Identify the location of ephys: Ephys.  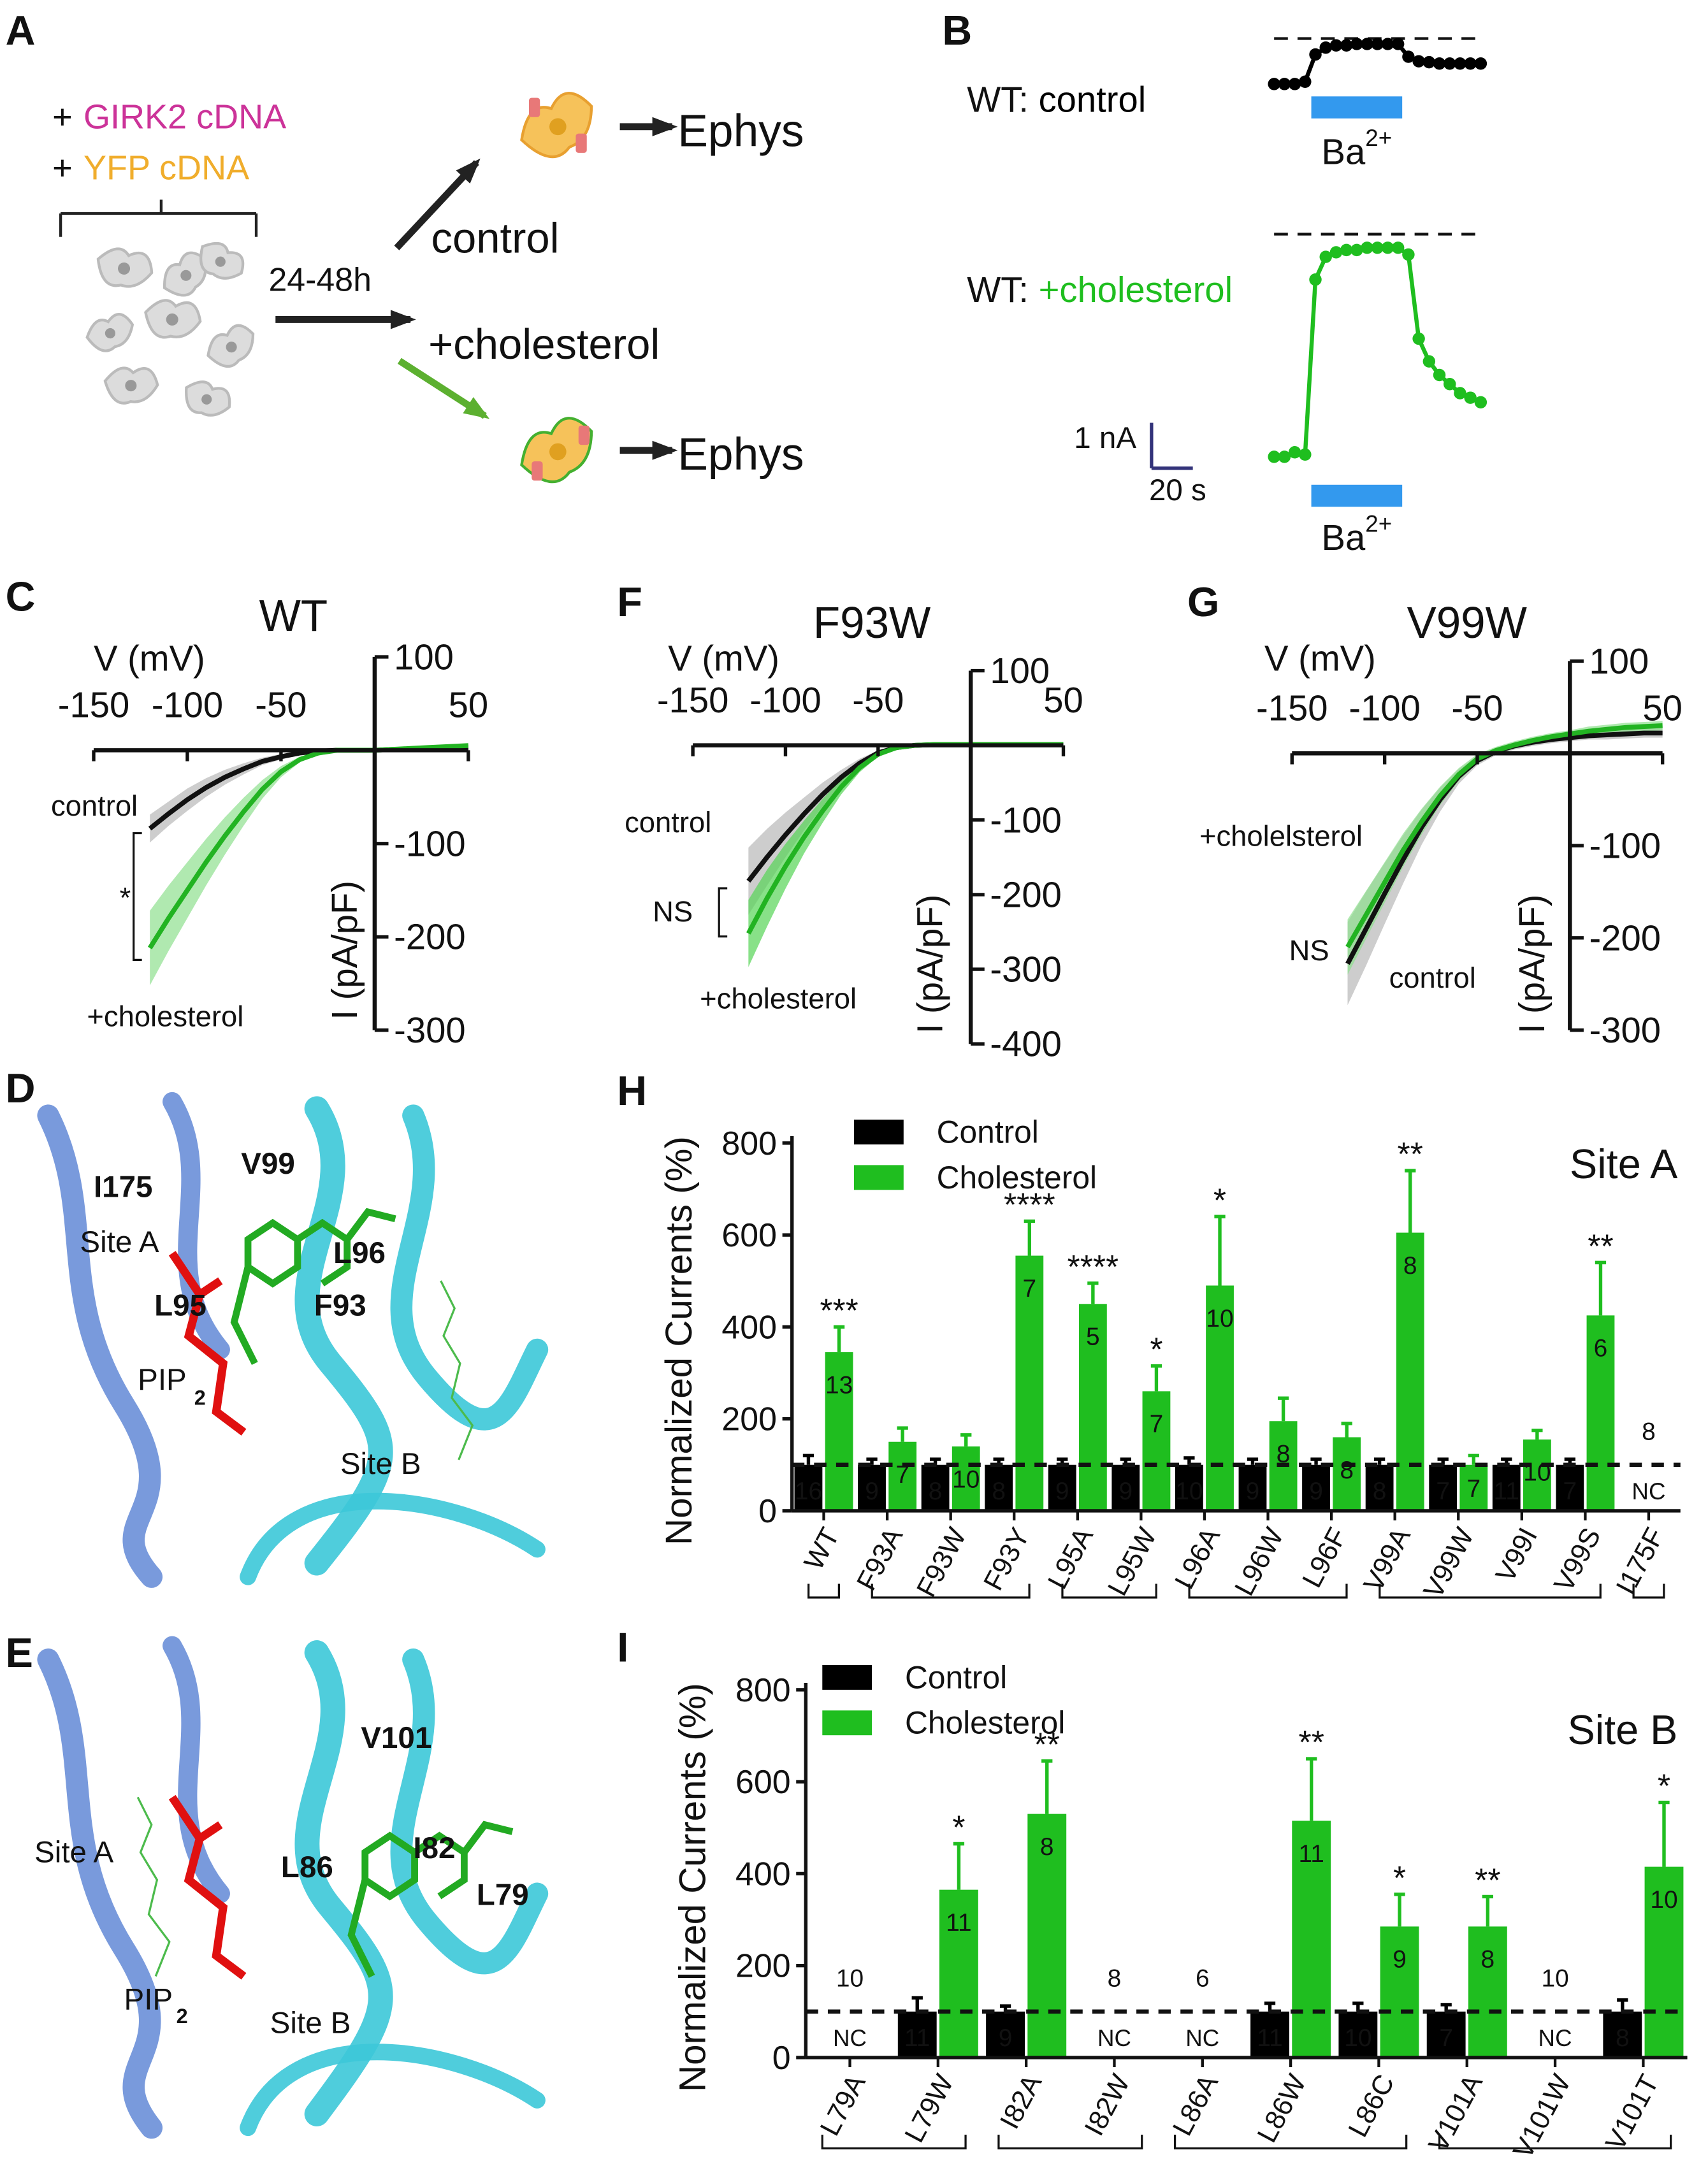
(740, 454).